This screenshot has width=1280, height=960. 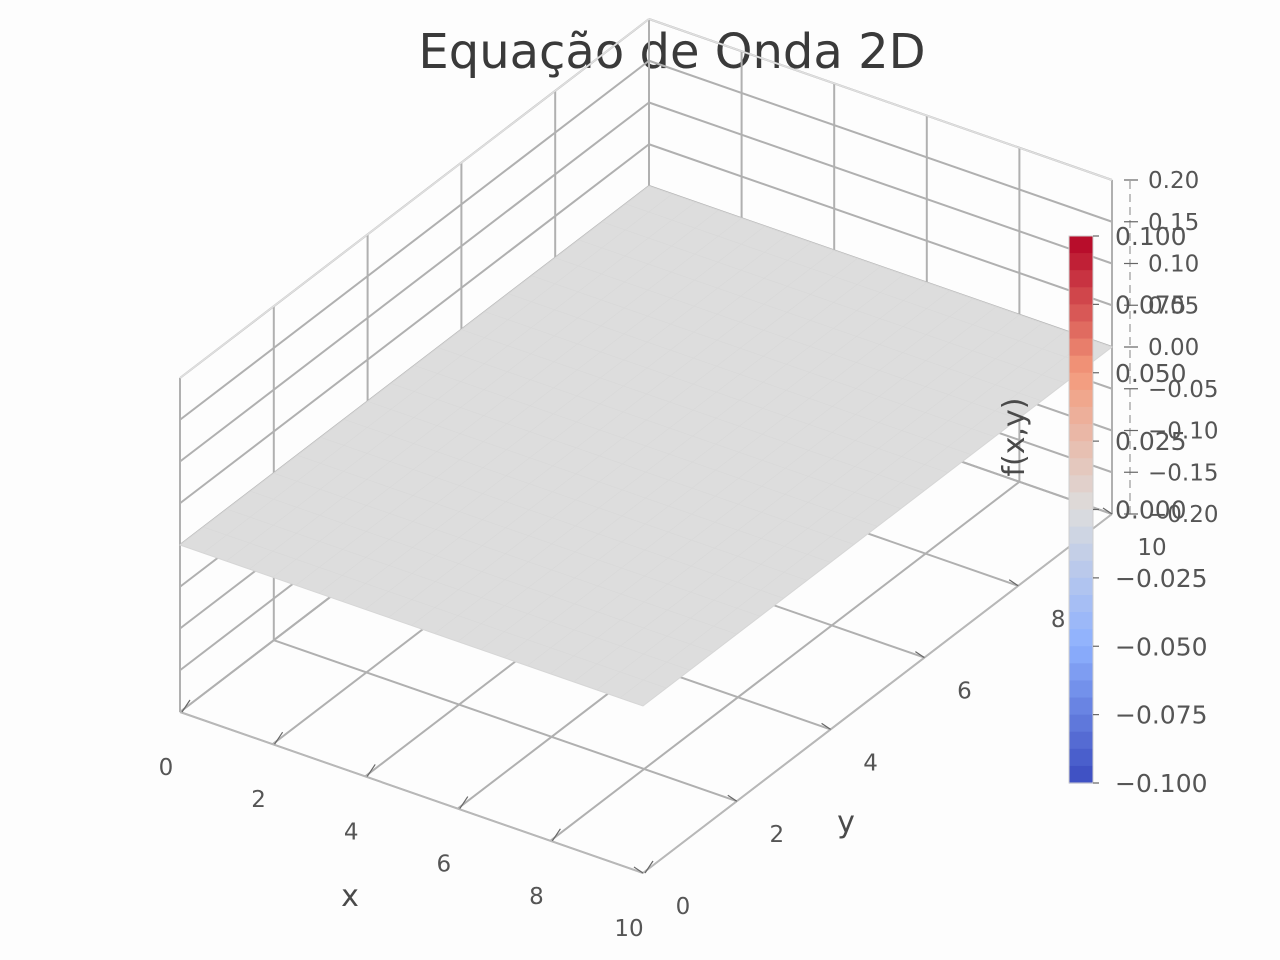 I want to click on z-tick-label: 0.00, so click(x=1173, y=348).